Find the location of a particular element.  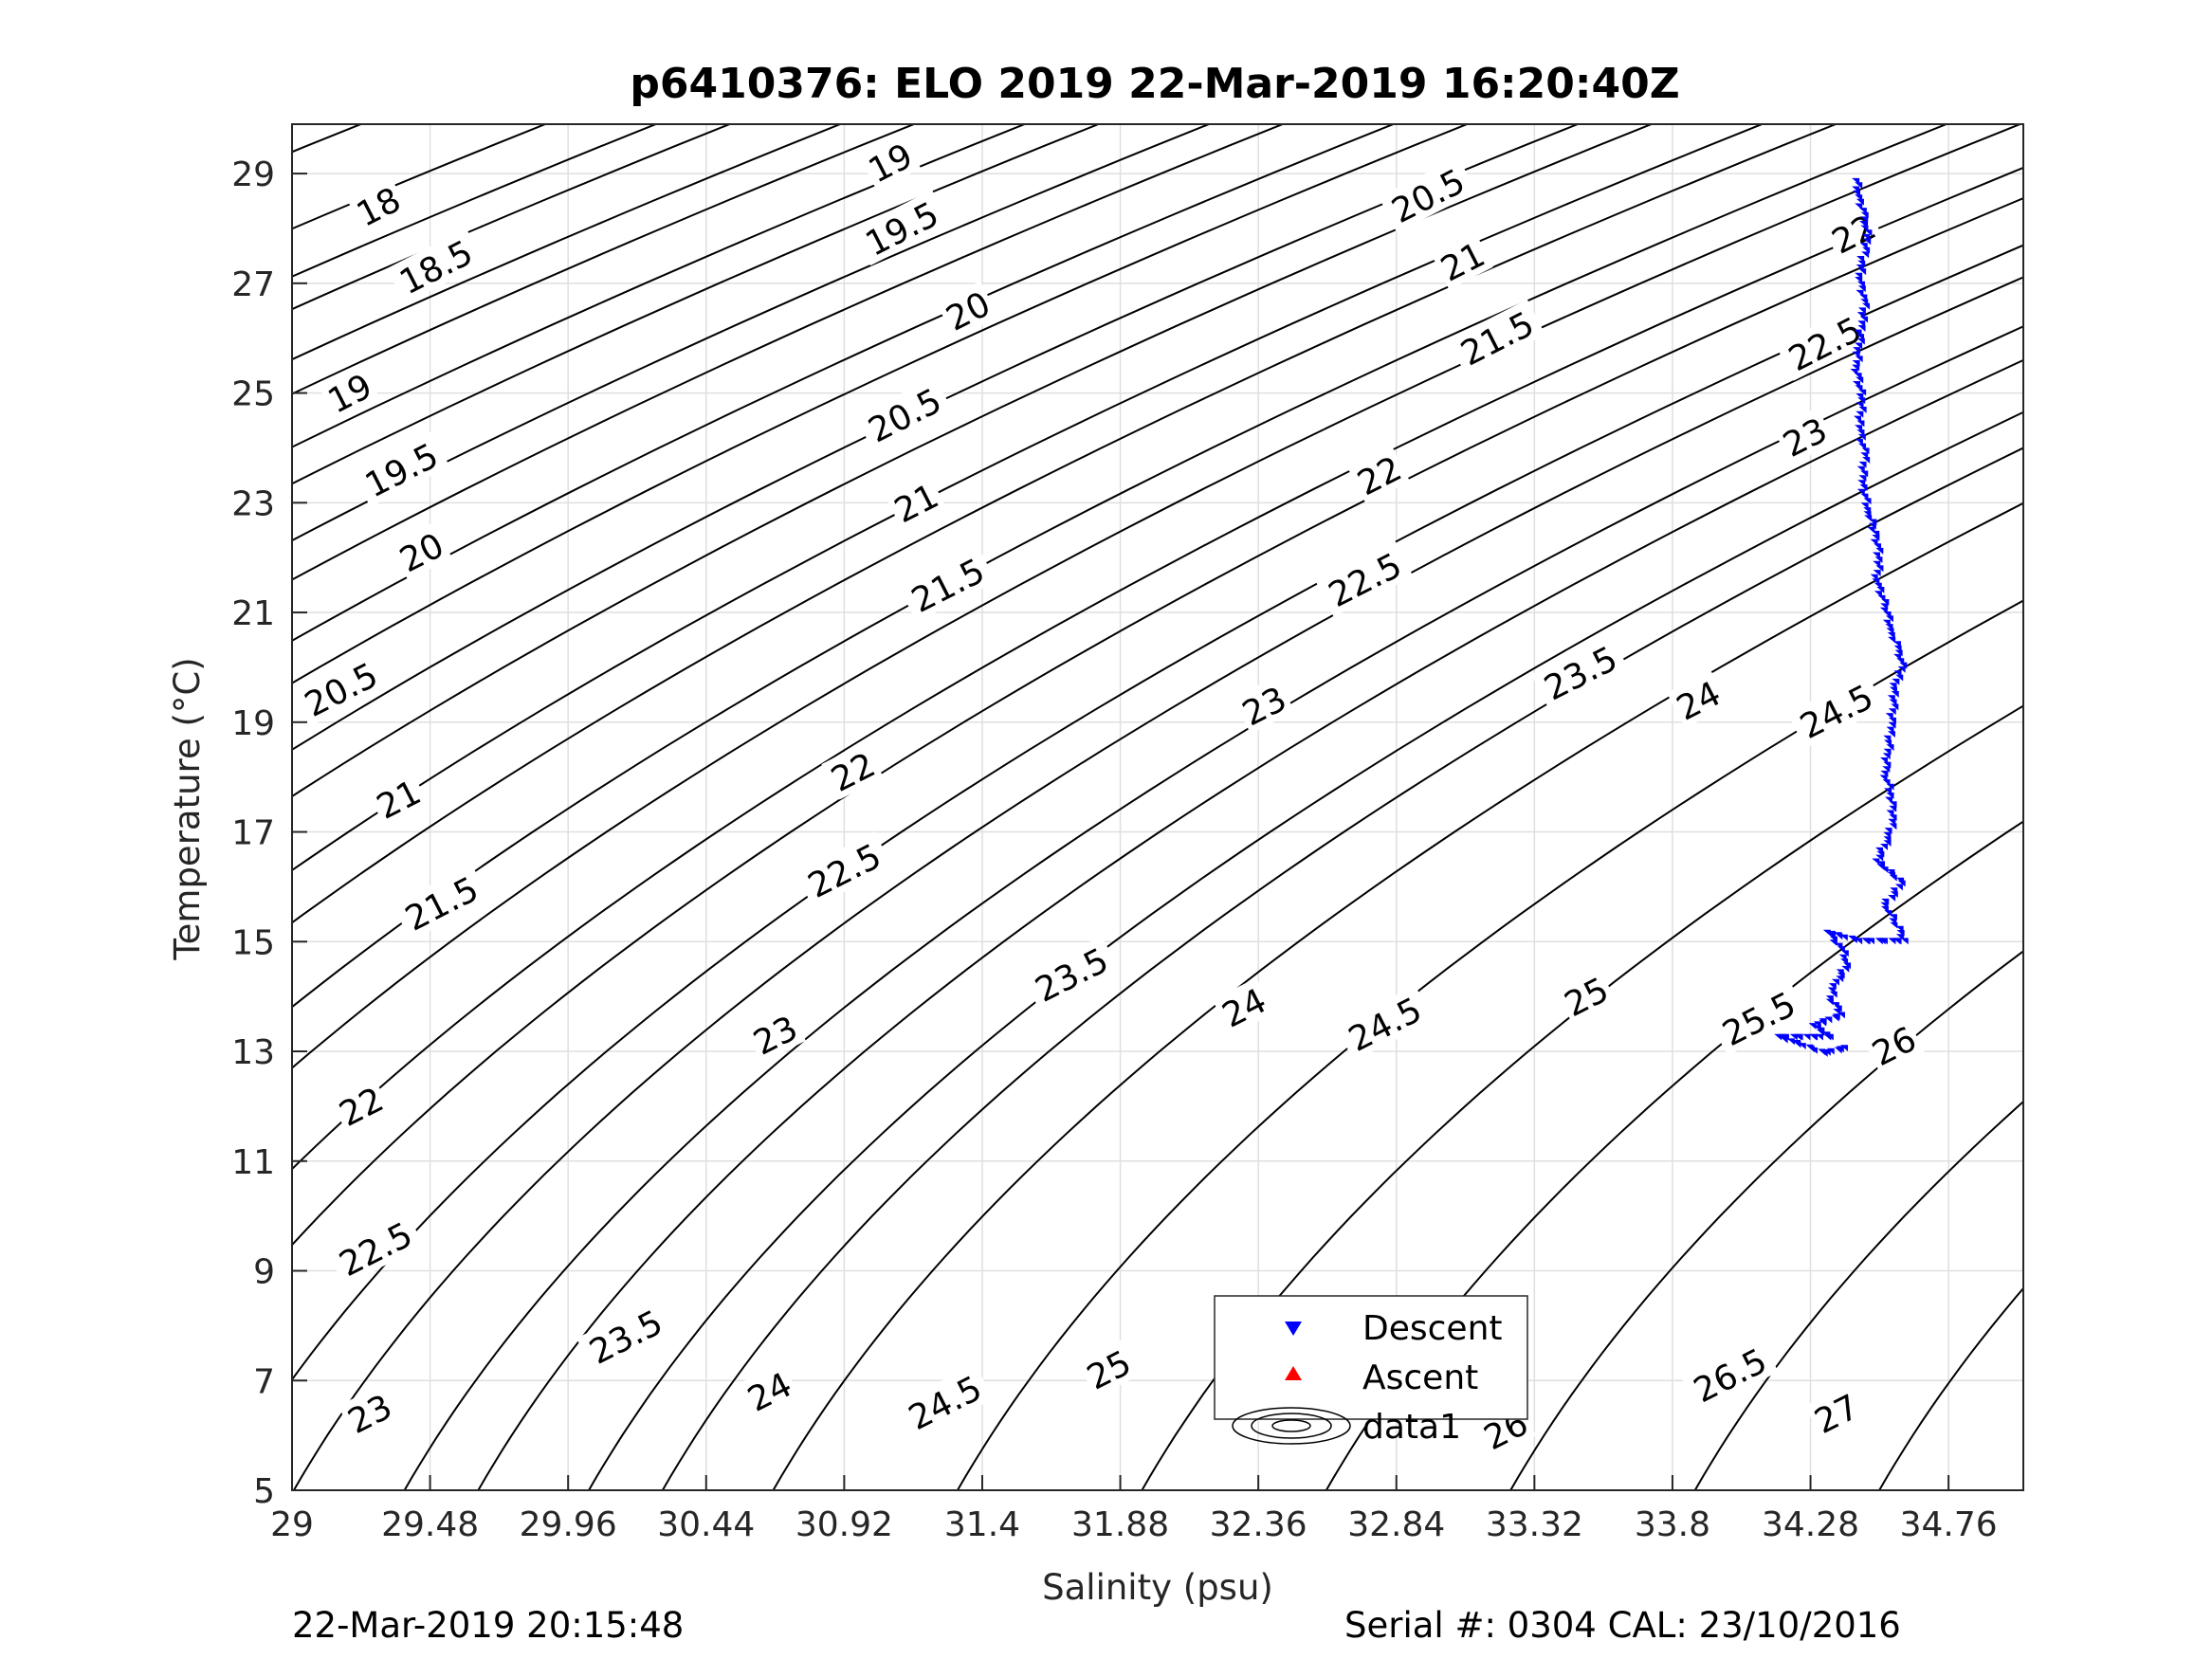

contour-label: 27 is located at coordinates (1836, 1412).